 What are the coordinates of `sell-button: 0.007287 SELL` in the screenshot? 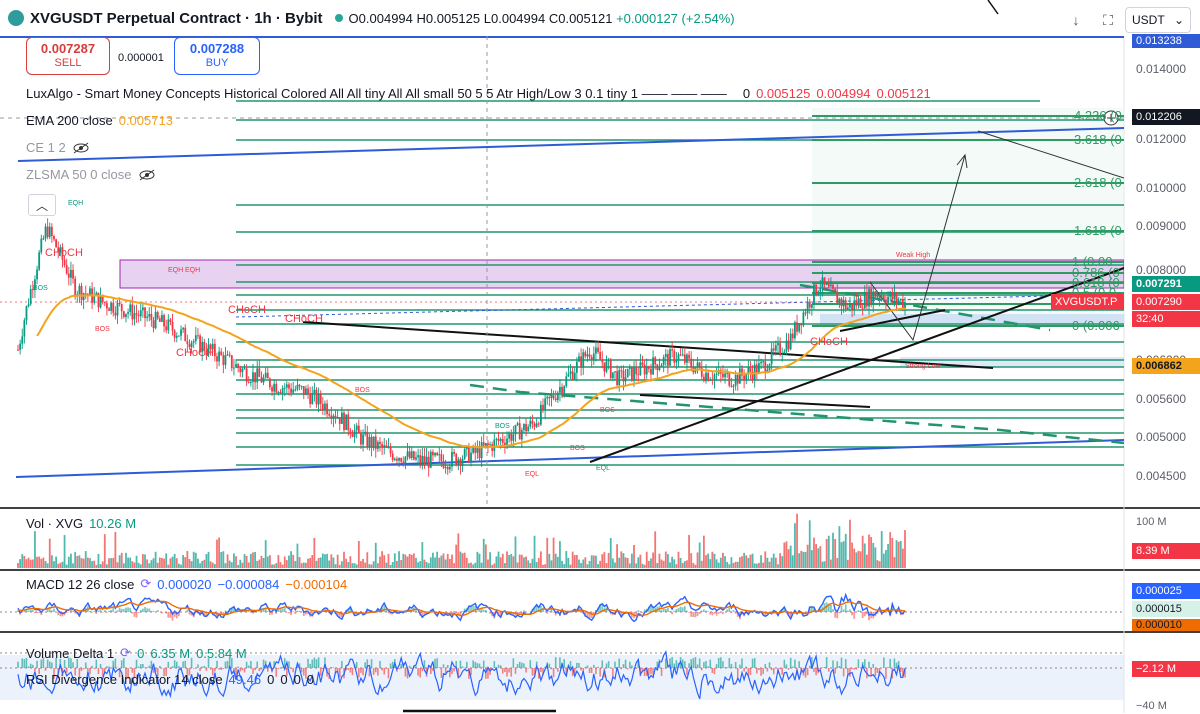 It's located at (68, 56).